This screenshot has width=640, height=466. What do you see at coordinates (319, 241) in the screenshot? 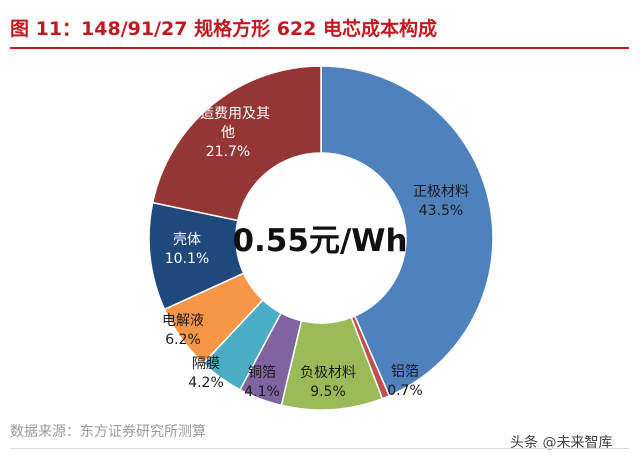
I see `center-label: 0.55元/Wh` at bounding box center [319, 241].